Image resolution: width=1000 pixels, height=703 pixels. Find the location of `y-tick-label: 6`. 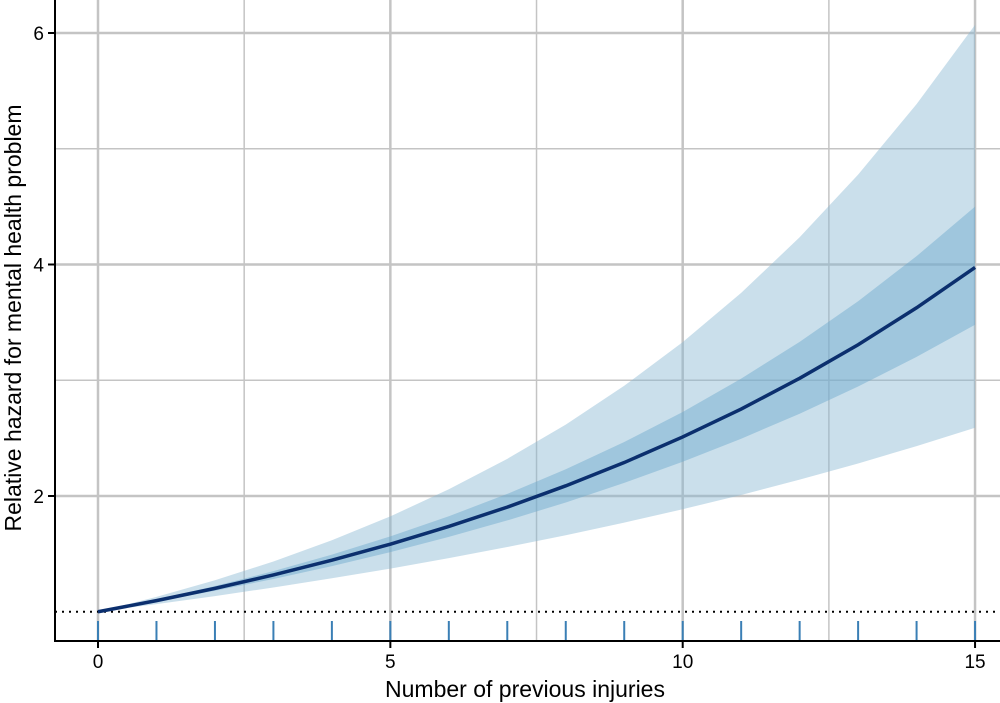

y-tick-label: 6 is located at coordinates (38, 34).